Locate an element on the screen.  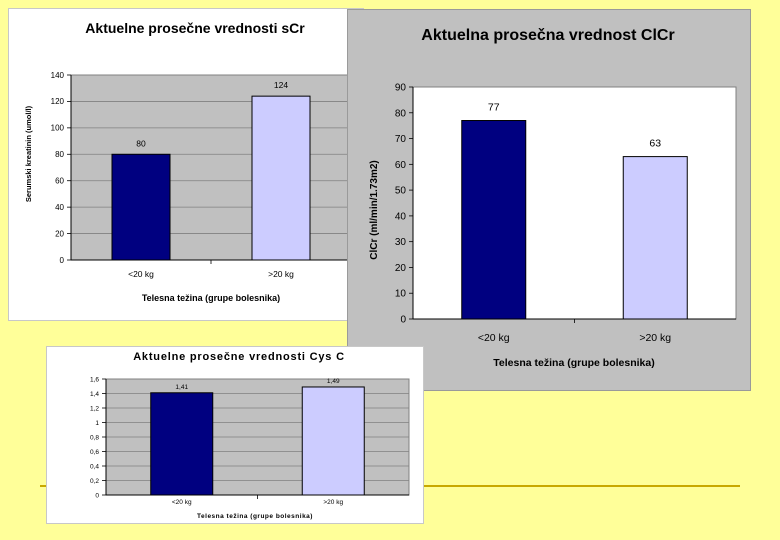
y-tick-label: 100 is located at coordinates (58, 128).